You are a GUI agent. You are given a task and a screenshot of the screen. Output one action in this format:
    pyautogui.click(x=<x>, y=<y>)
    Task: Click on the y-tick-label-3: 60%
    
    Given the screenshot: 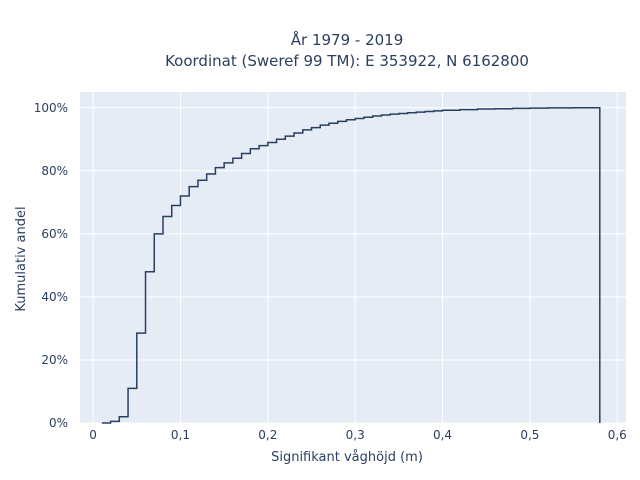 What is the action you would take?
    pyautogui.click(x=54, y=234)
    